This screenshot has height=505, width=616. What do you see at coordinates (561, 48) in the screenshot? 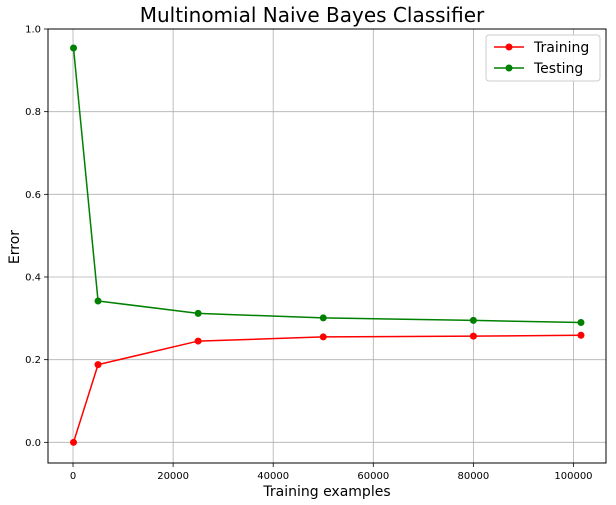
I see `legend-training-label: Training` at bounding box center [561, 48].